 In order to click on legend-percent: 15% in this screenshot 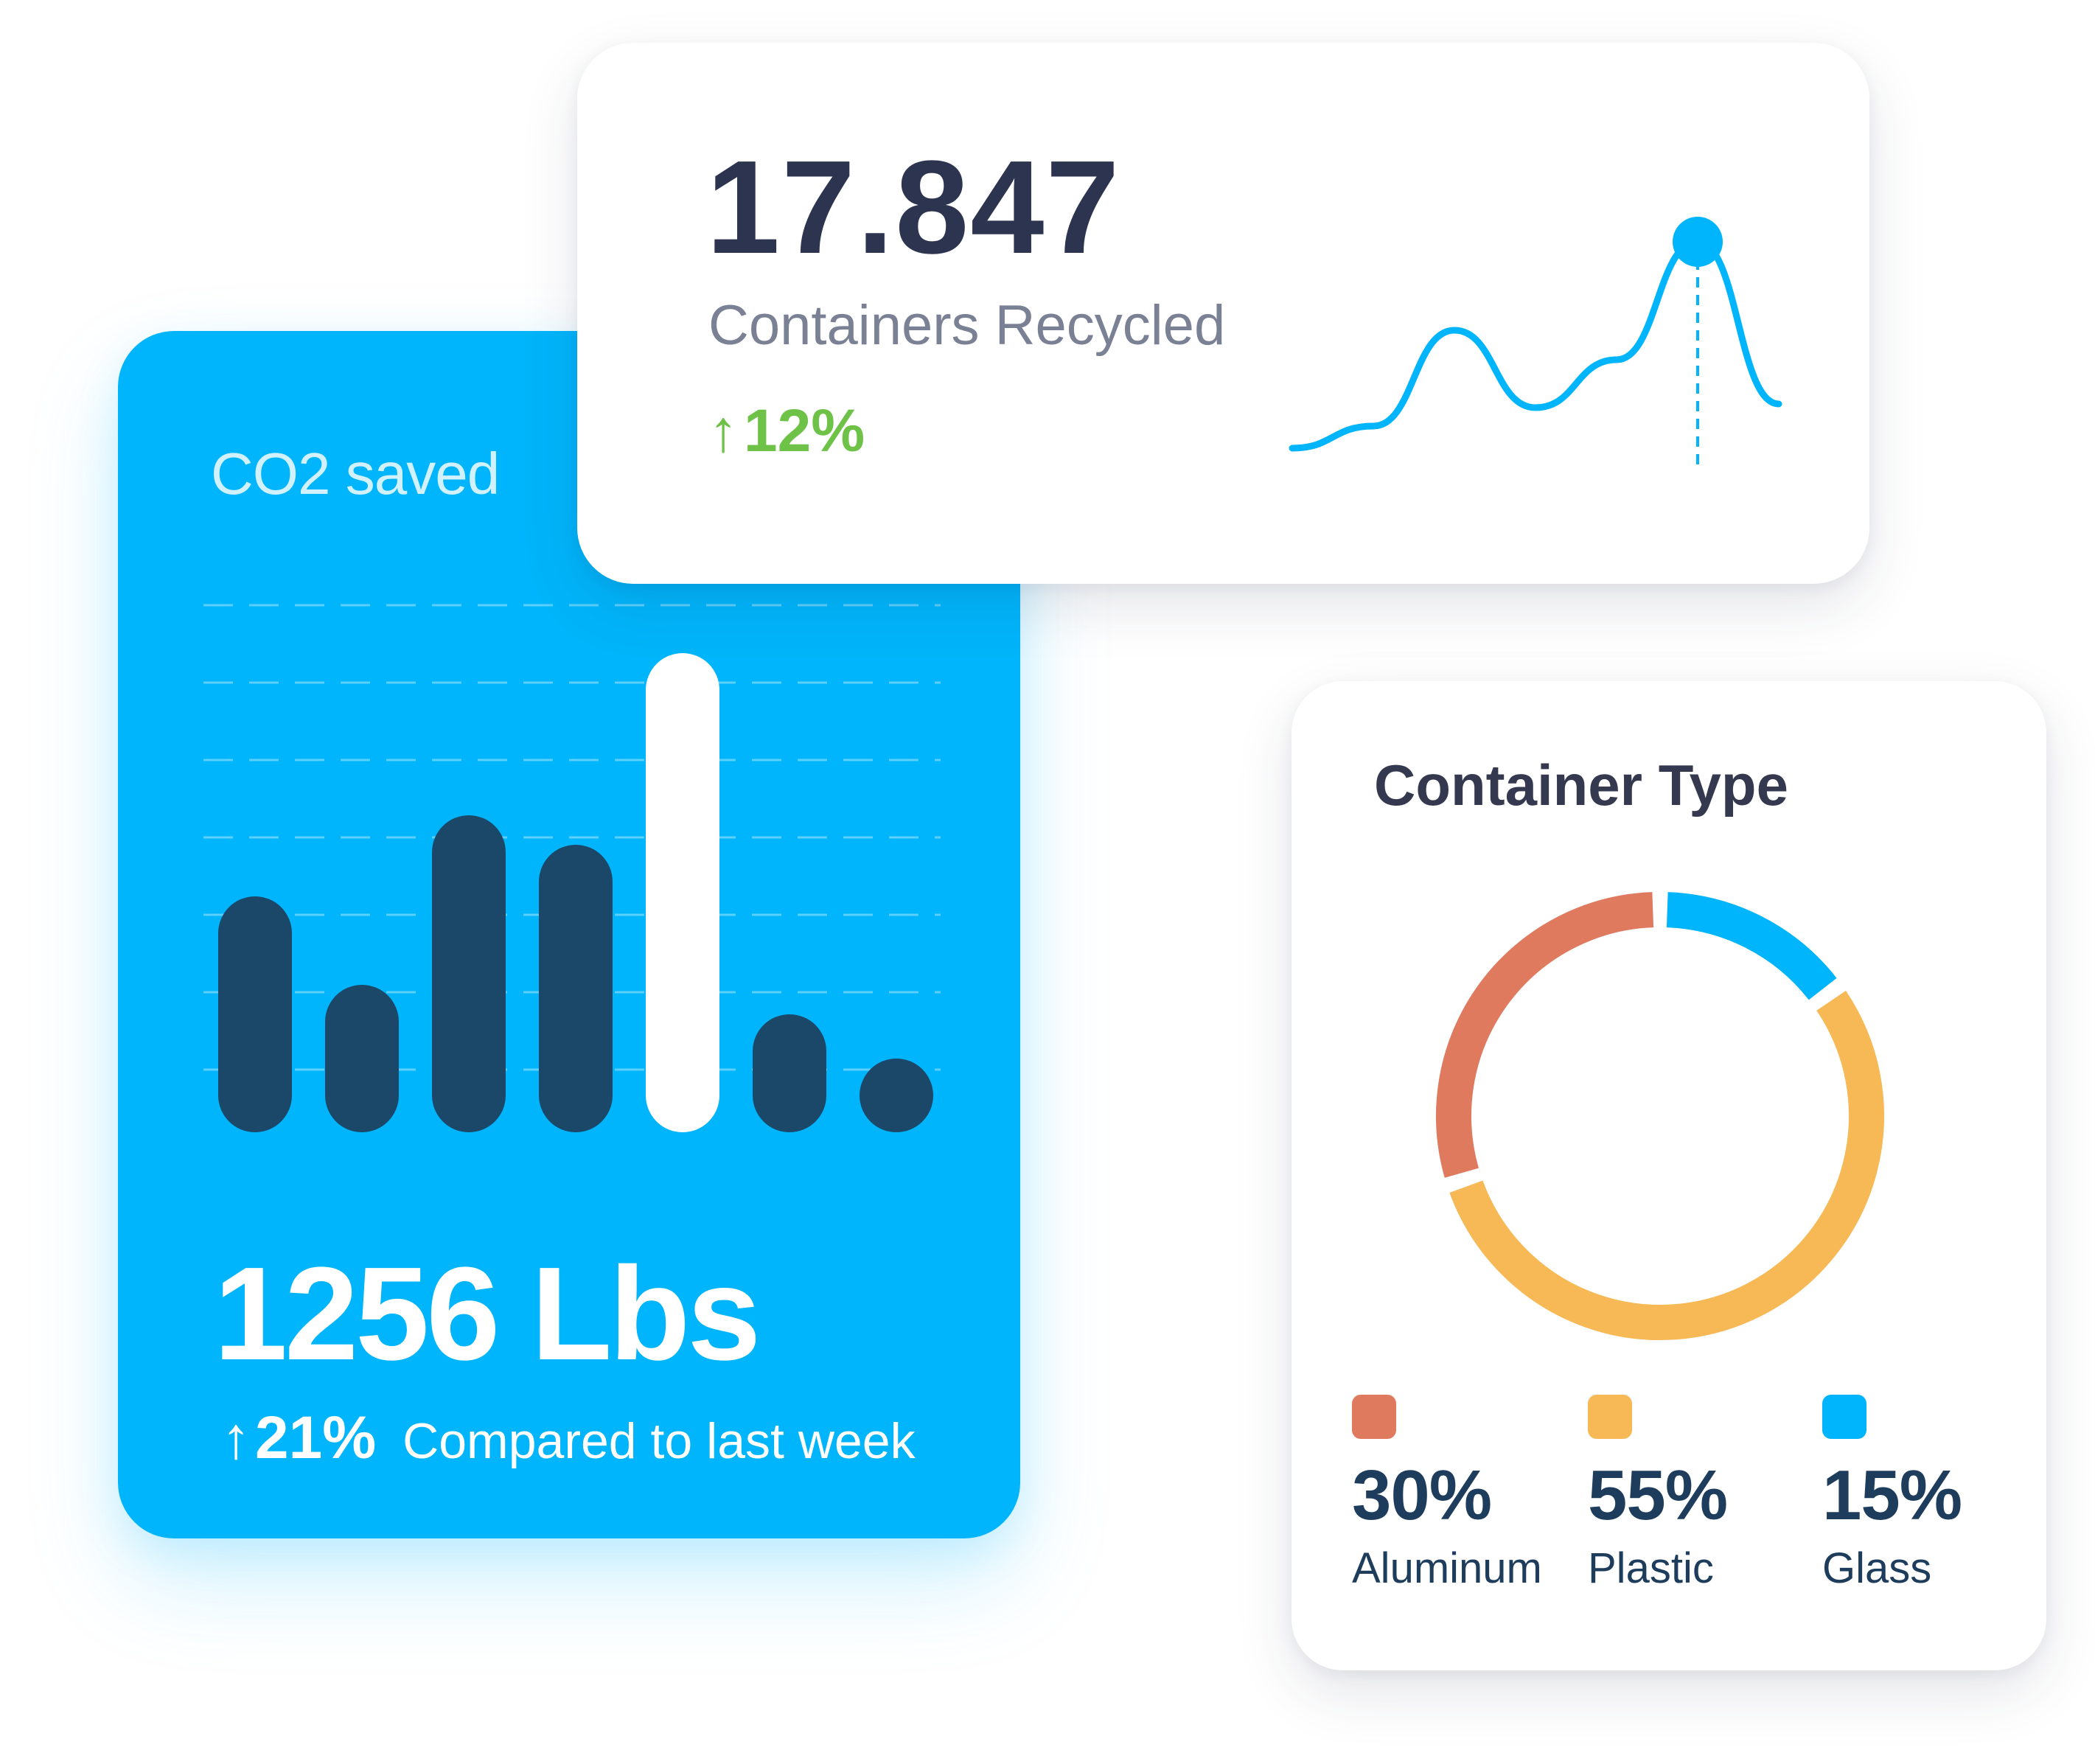, I will do `click(1892, 1495)`.